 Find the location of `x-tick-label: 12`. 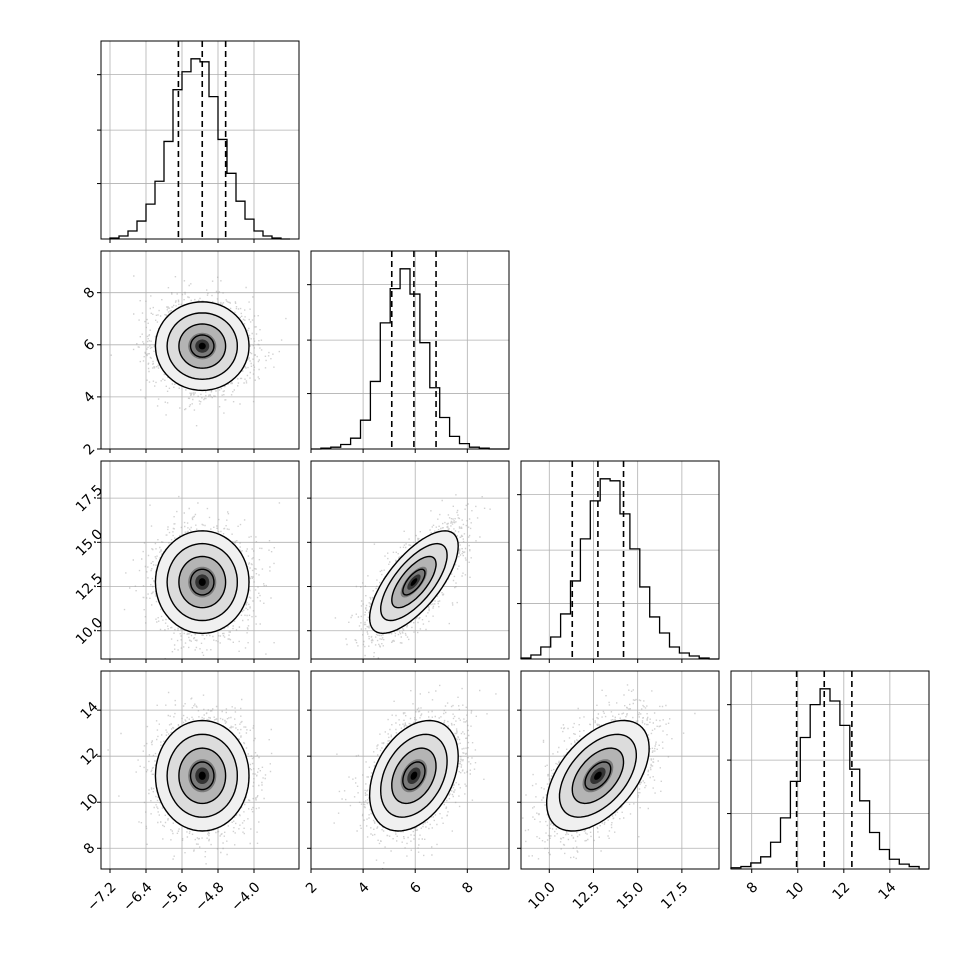

x-tick-label: 12 is located at coordinates (842, 891).